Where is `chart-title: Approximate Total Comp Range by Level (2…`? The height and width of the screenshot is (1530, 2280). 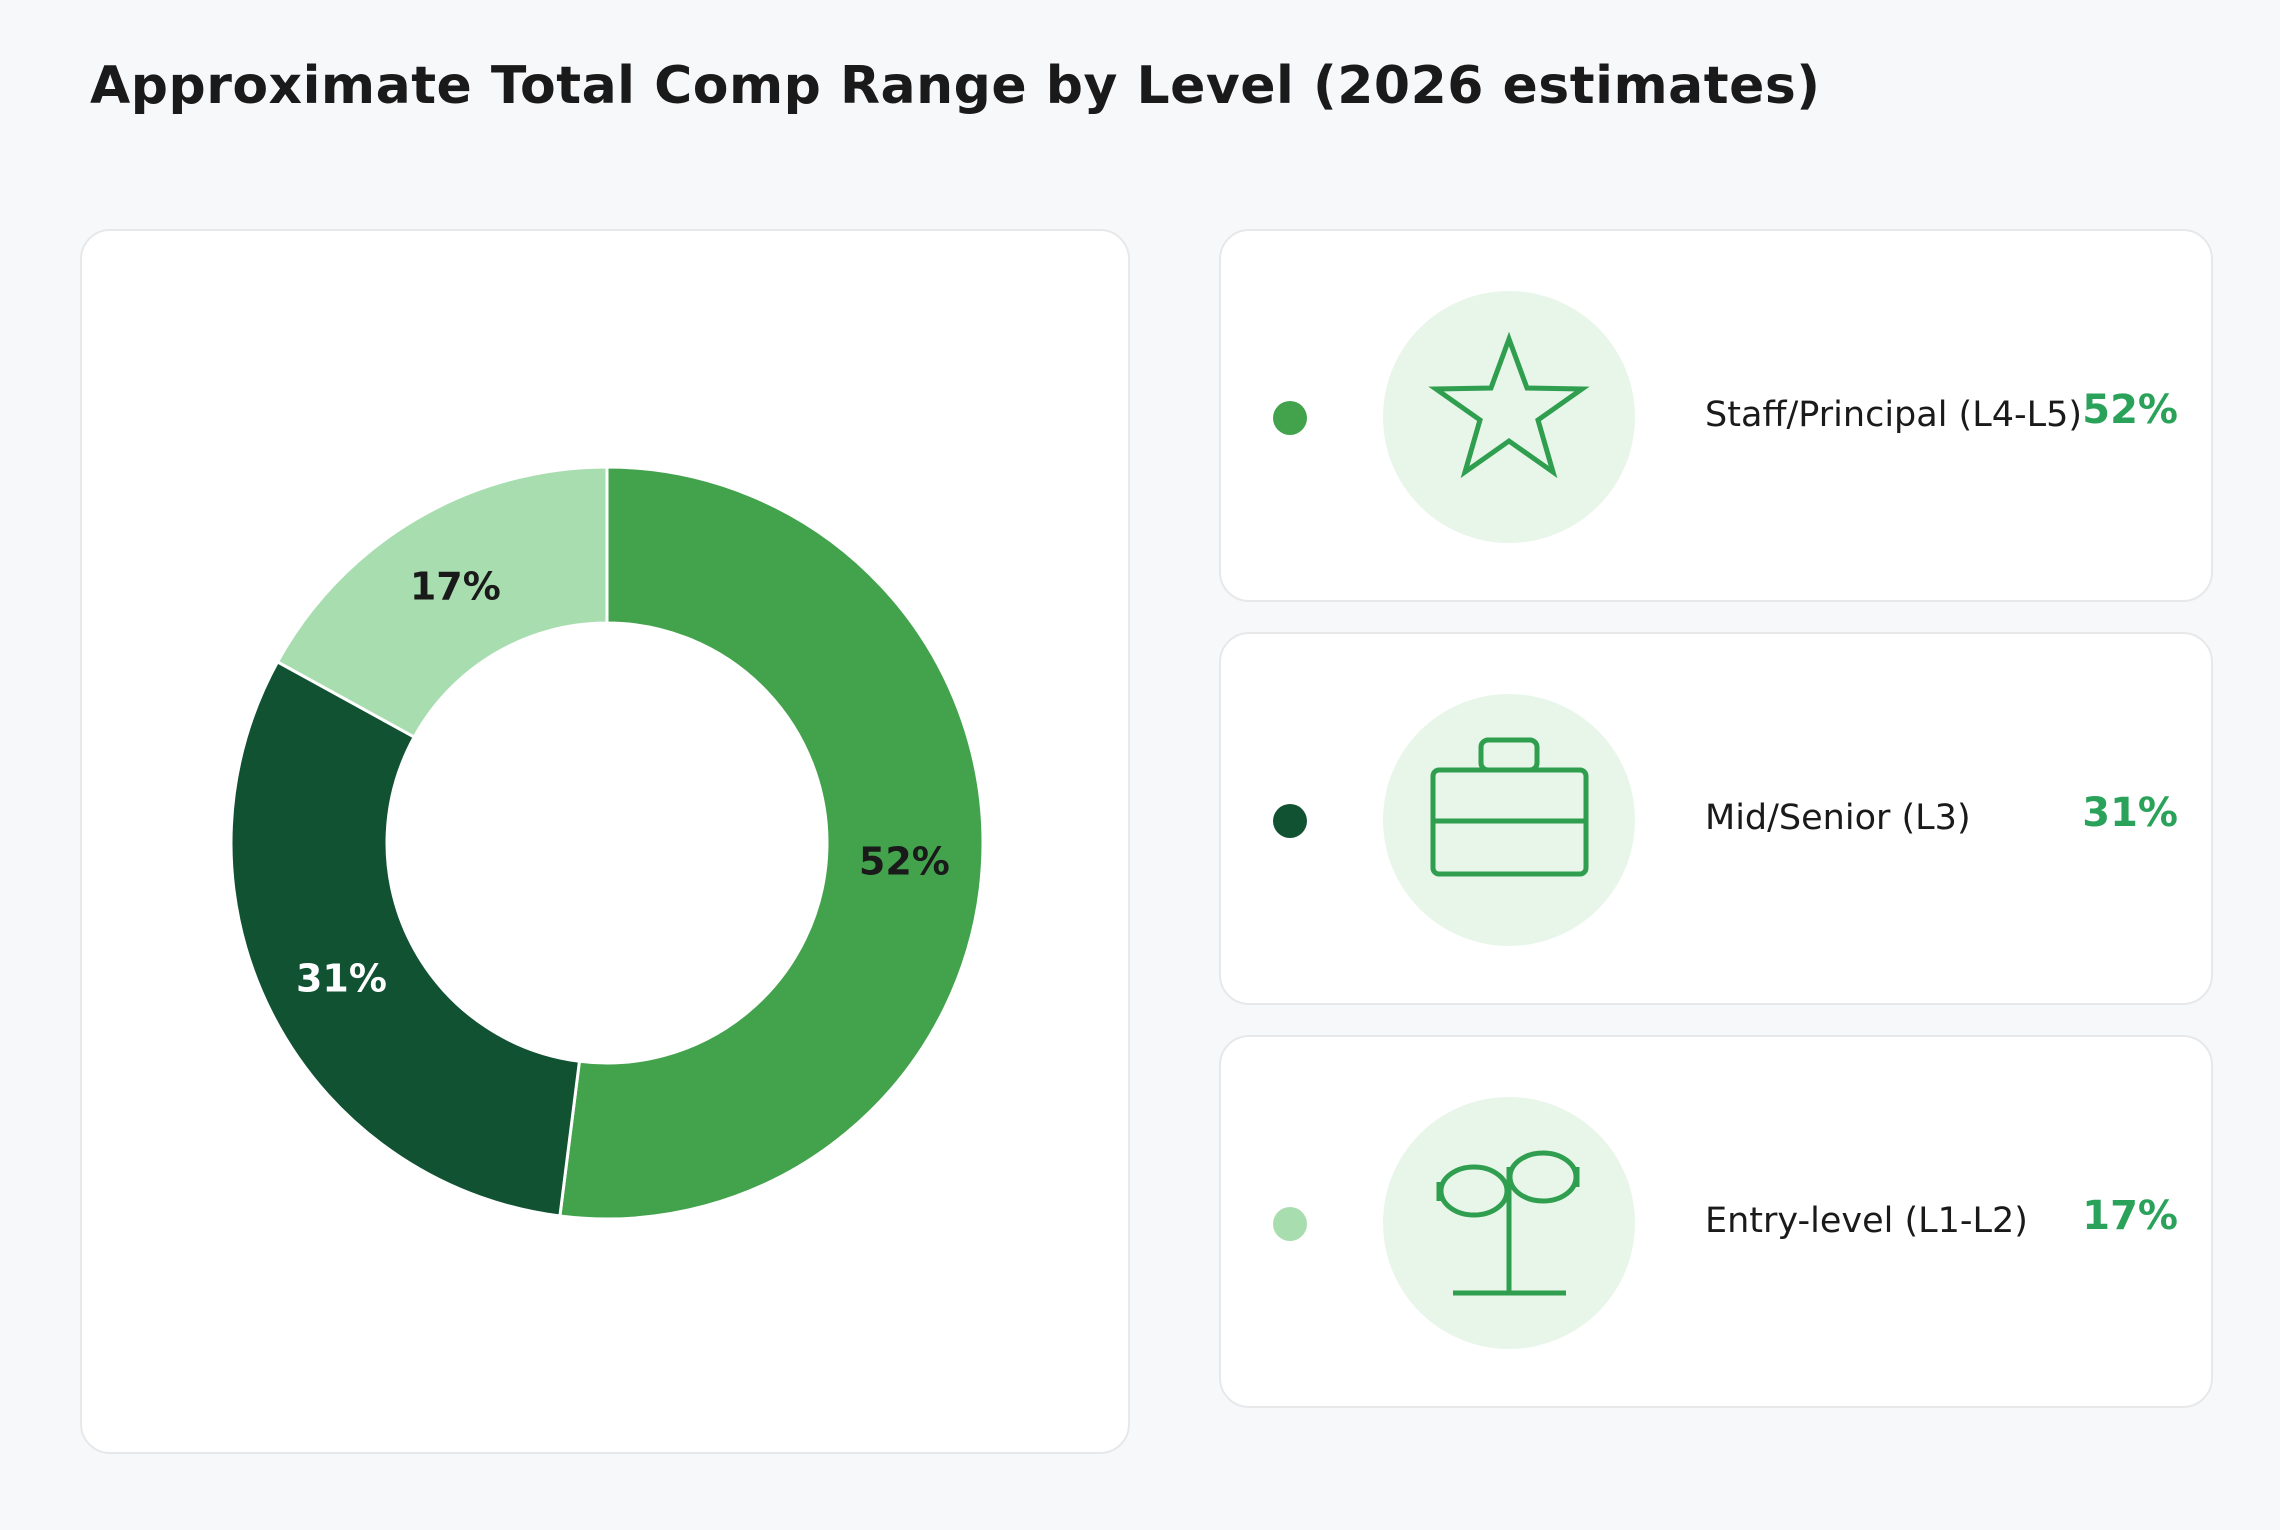 chart-title: Approximate Total Comp Range by Level (2… is located at coordinates (955, 86).